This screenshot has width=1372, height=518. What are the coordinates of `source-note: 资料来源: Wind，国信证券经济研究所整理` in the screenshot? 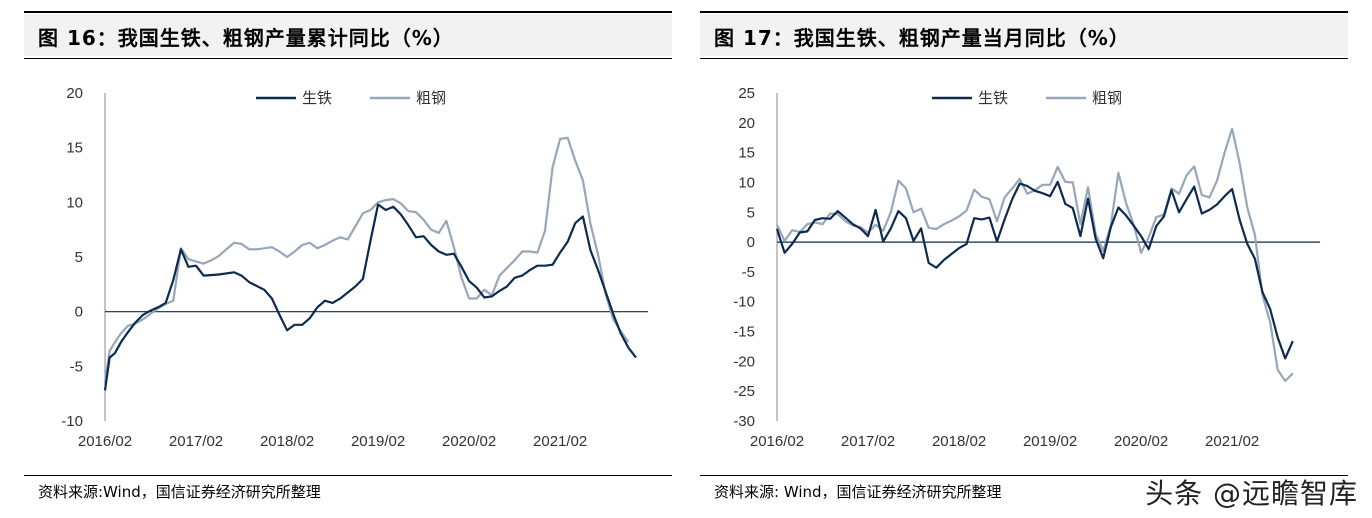 It's located at (858, 492).